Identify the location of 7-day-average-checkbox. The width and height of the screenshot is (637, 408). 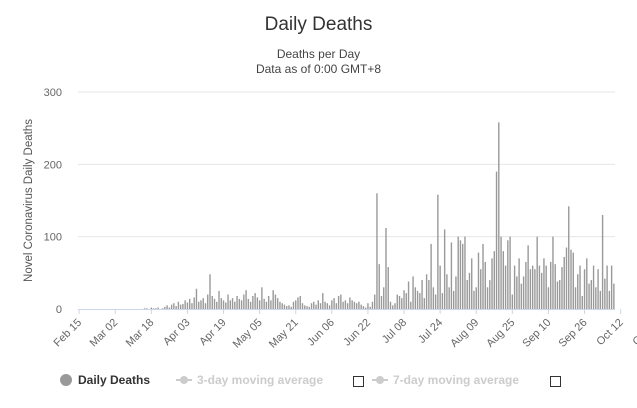
(555, 381).